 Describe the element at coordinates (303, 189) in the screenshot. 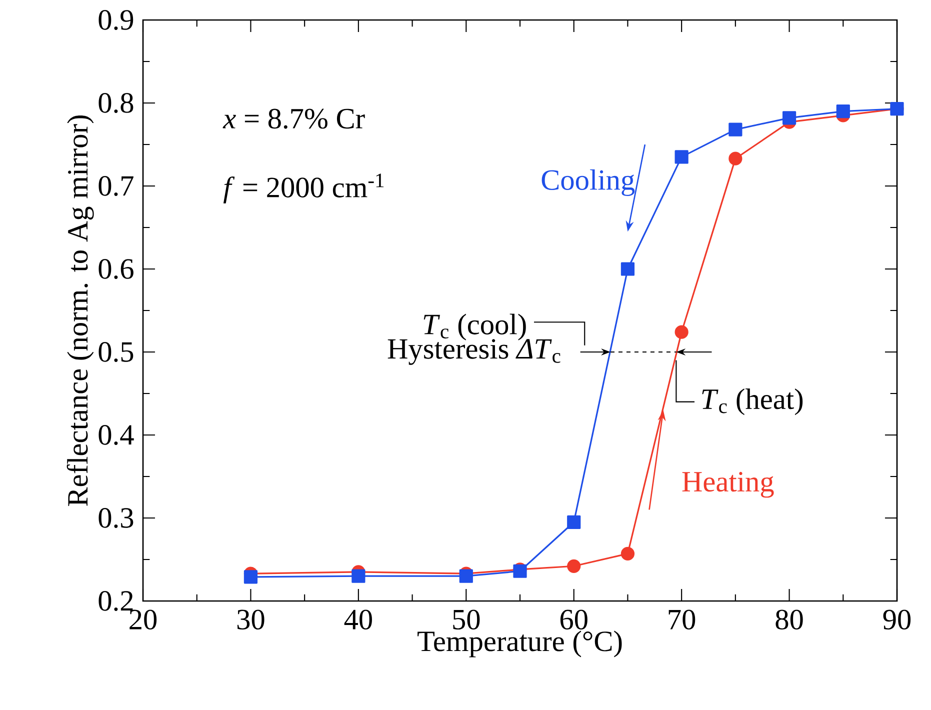

I see `annotation: f = 2000 cm$^{-1}$` at that location.